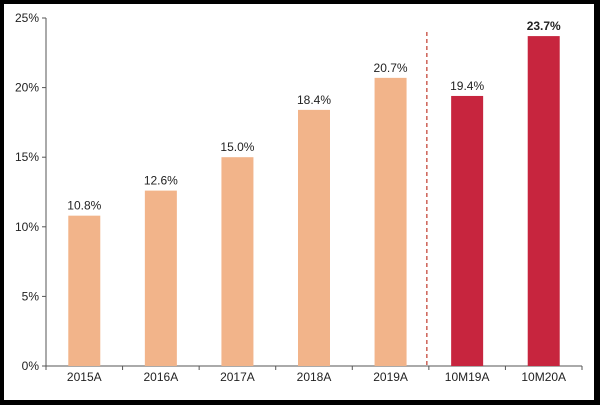 This screenshot has height=405, width=600. Describe the element at coordinates (30, 192) in the screenshot. I see `y-axis-ticks: 0% 5% 10% 15% 20% 25%` at that location.